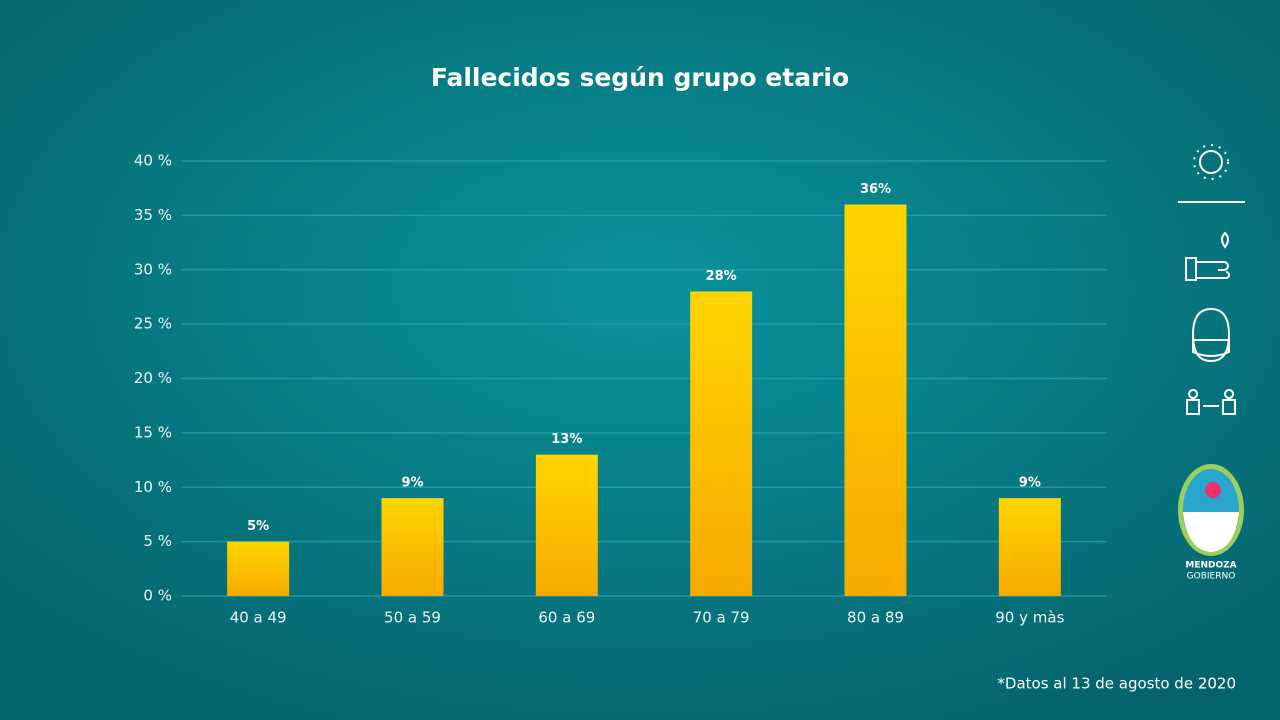  What do you see at coordinates (258, 526) in the screenshot?
I see `value-label: 5%` at bounding box center [258, 526].